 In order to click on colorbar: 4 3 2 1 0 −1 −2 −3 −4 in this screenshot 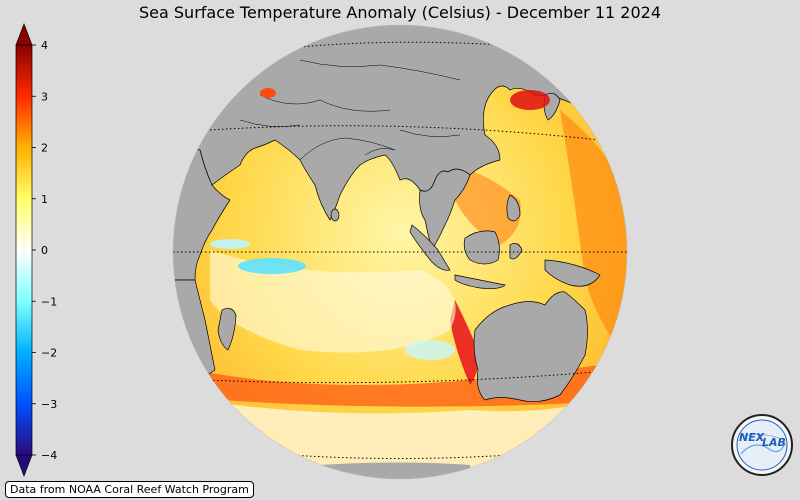, I will do `click(36, 250)`.